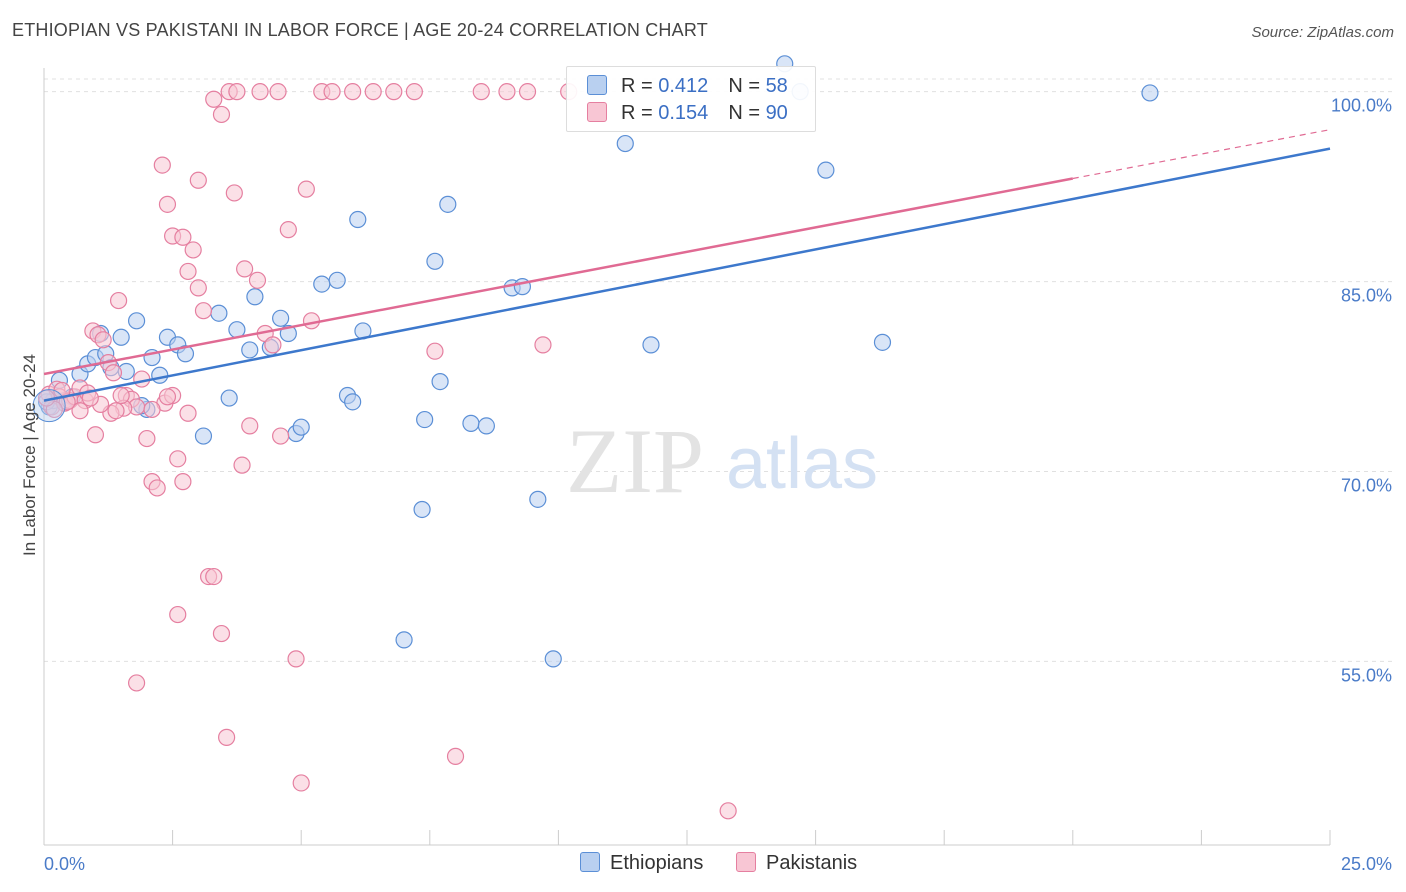 Image resolution: width=1406 pixels, height=892 pixels. Describe the element at coordinates (1366, 485) in the screenshot. I see `y-tick-label: 70.0%` at that location.